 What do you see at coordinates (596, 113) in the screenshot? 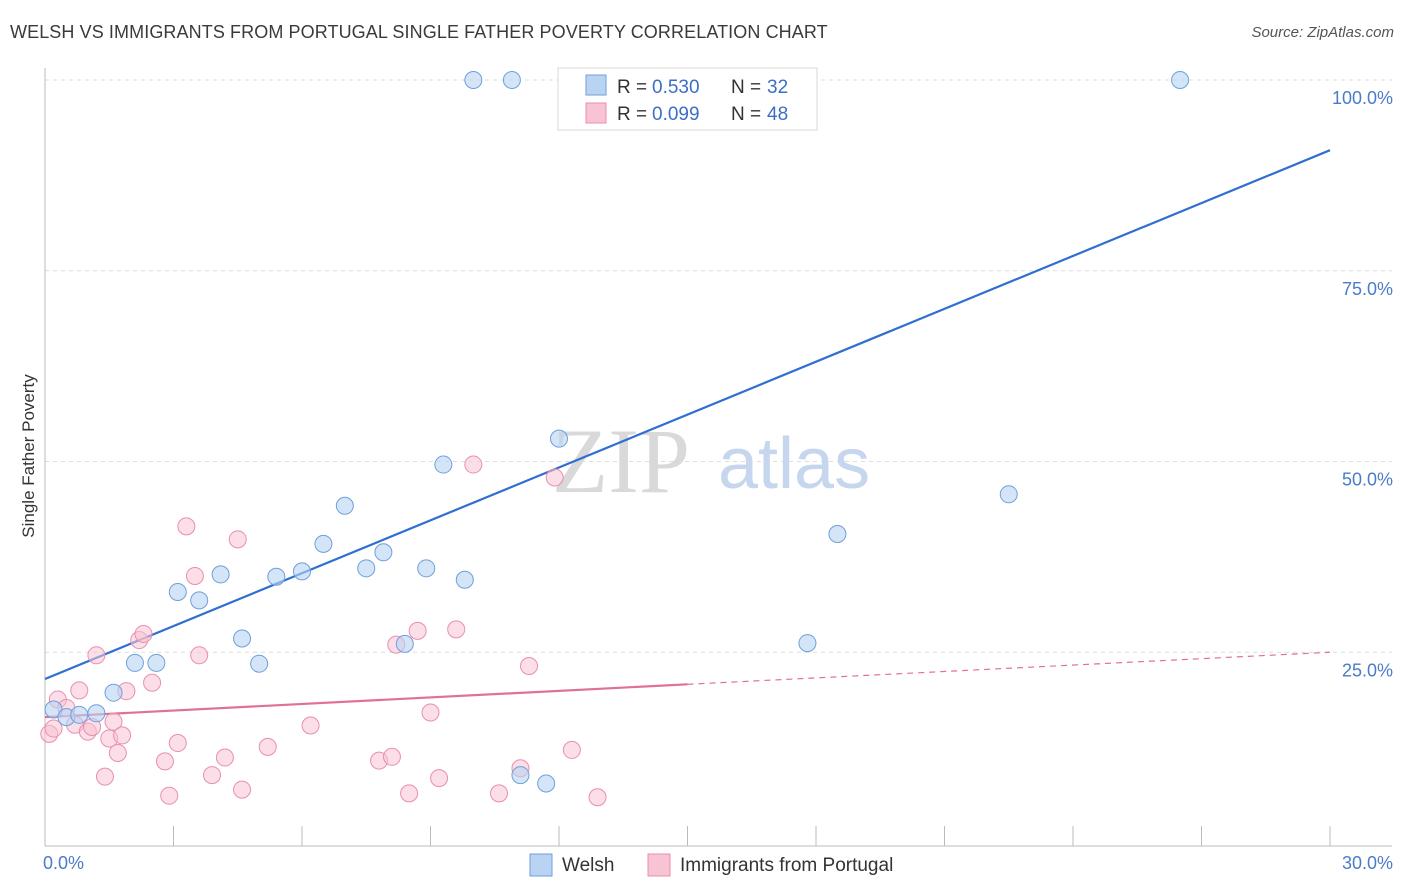
I see `legend-portugal-swatch` at bounding box center [596, 113].